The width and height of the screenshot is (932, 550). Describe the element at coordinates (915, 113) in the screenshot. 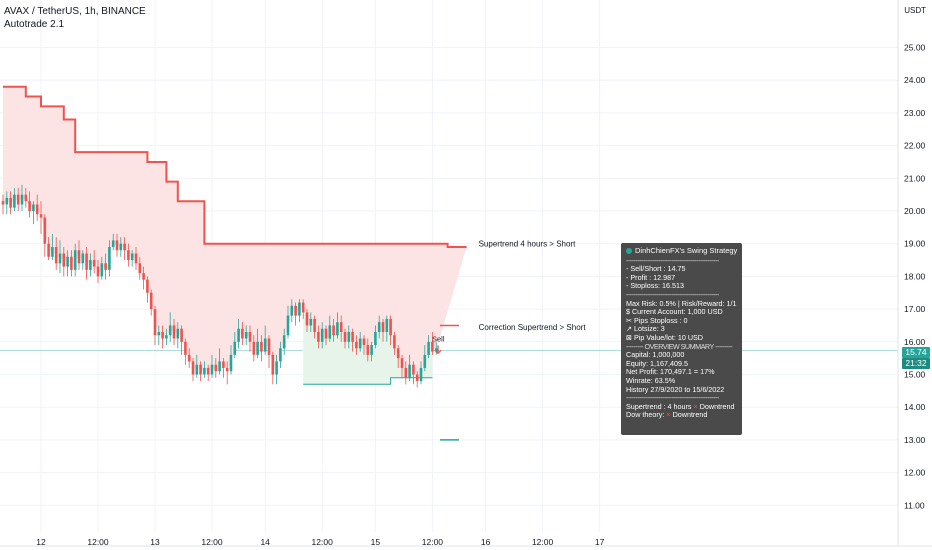

I see `y-tick-label: 23.00` at that location.